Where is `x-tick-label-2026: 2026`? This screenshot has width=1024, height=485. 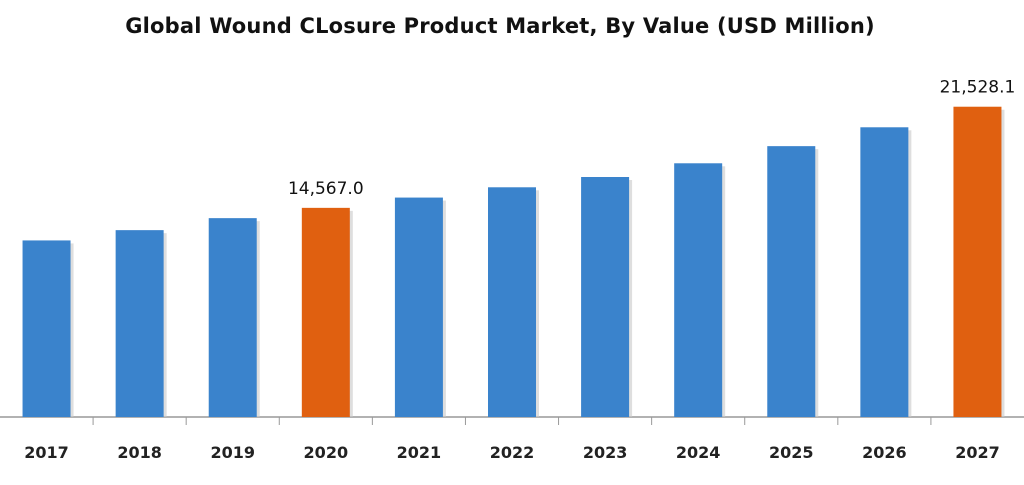 x-tick-label-2026: 2026 is located at coordinates (884, 452).